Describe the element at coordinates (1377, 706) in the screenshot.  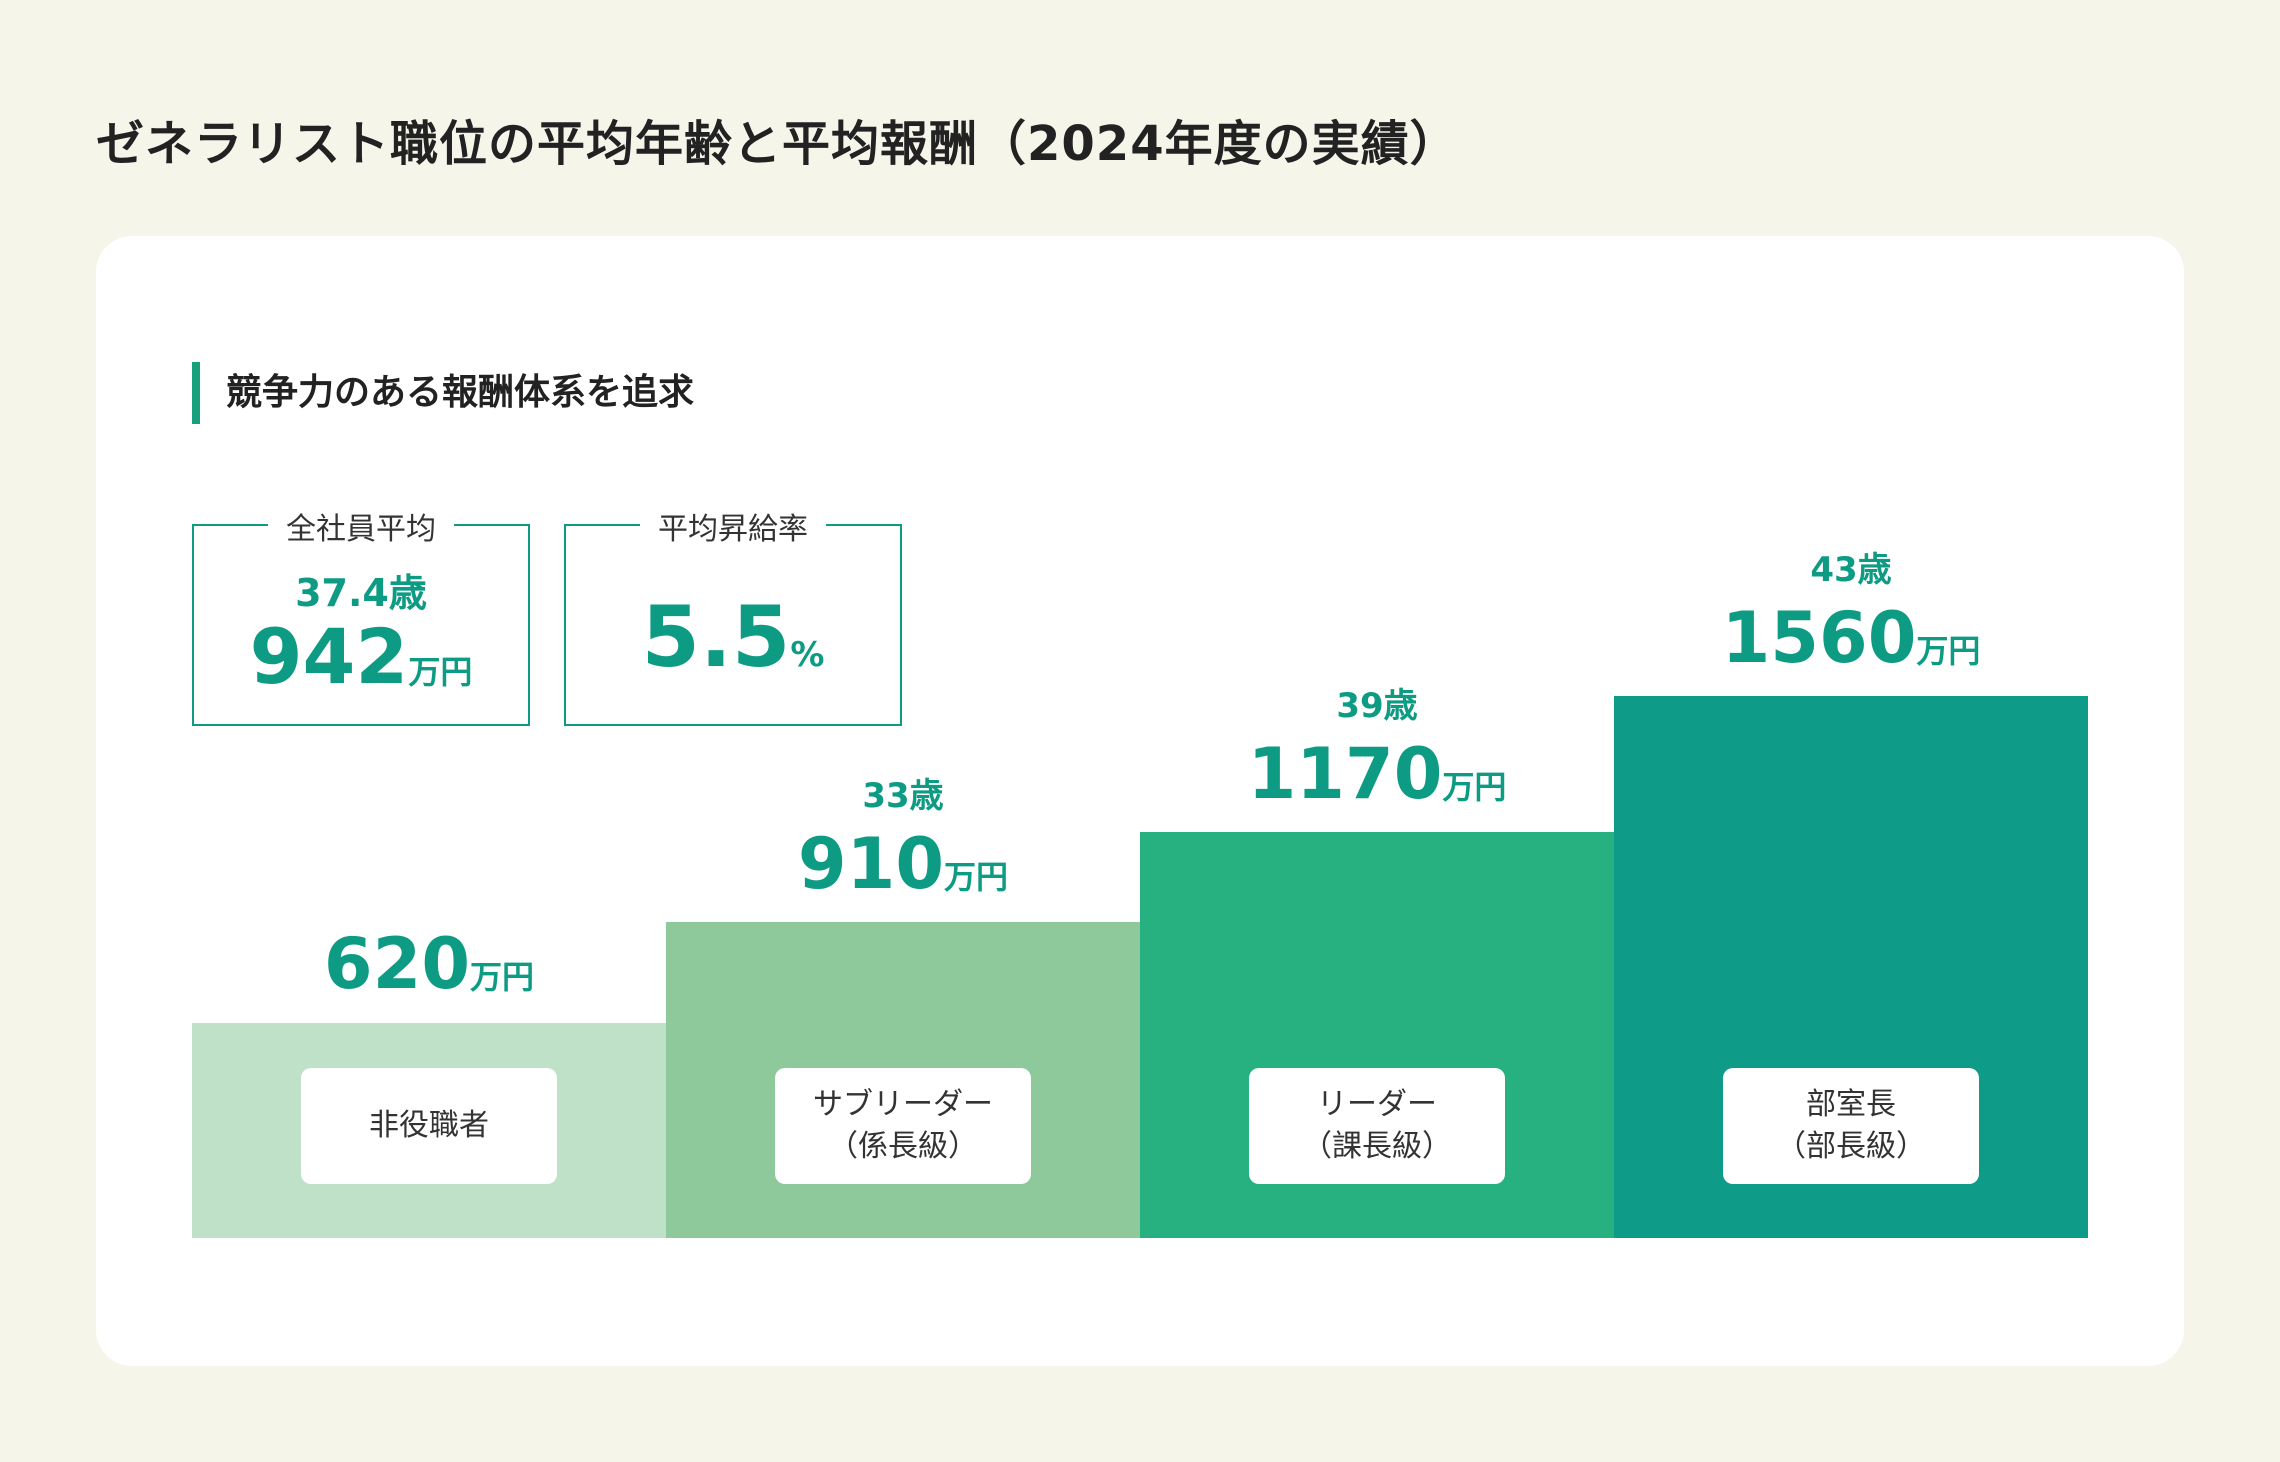
I see `bar-age-label: 39歳` at that location.